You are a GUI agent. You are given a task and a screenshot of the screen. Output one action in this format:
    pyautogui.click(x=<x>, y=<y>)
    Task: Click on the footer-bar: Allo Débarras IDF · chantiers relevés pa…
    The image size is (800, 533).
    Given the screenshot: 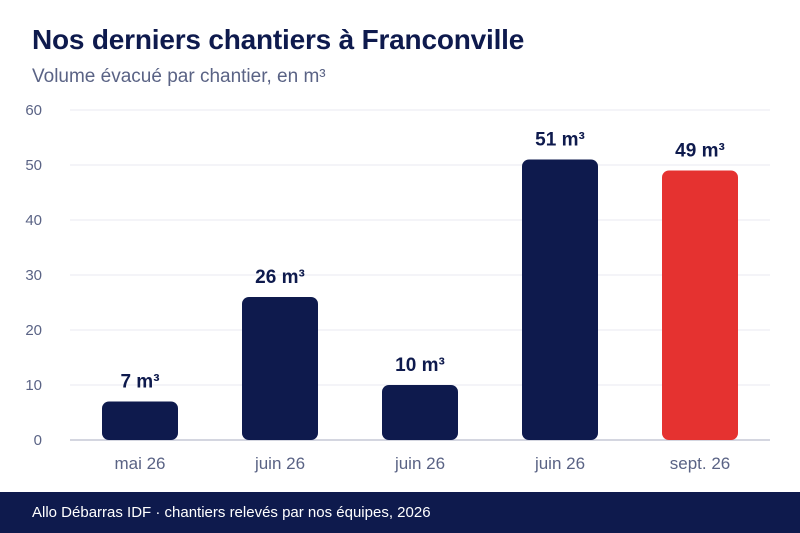 What is the action you would take?
    pyautogui.click(x=400, y=512)
    